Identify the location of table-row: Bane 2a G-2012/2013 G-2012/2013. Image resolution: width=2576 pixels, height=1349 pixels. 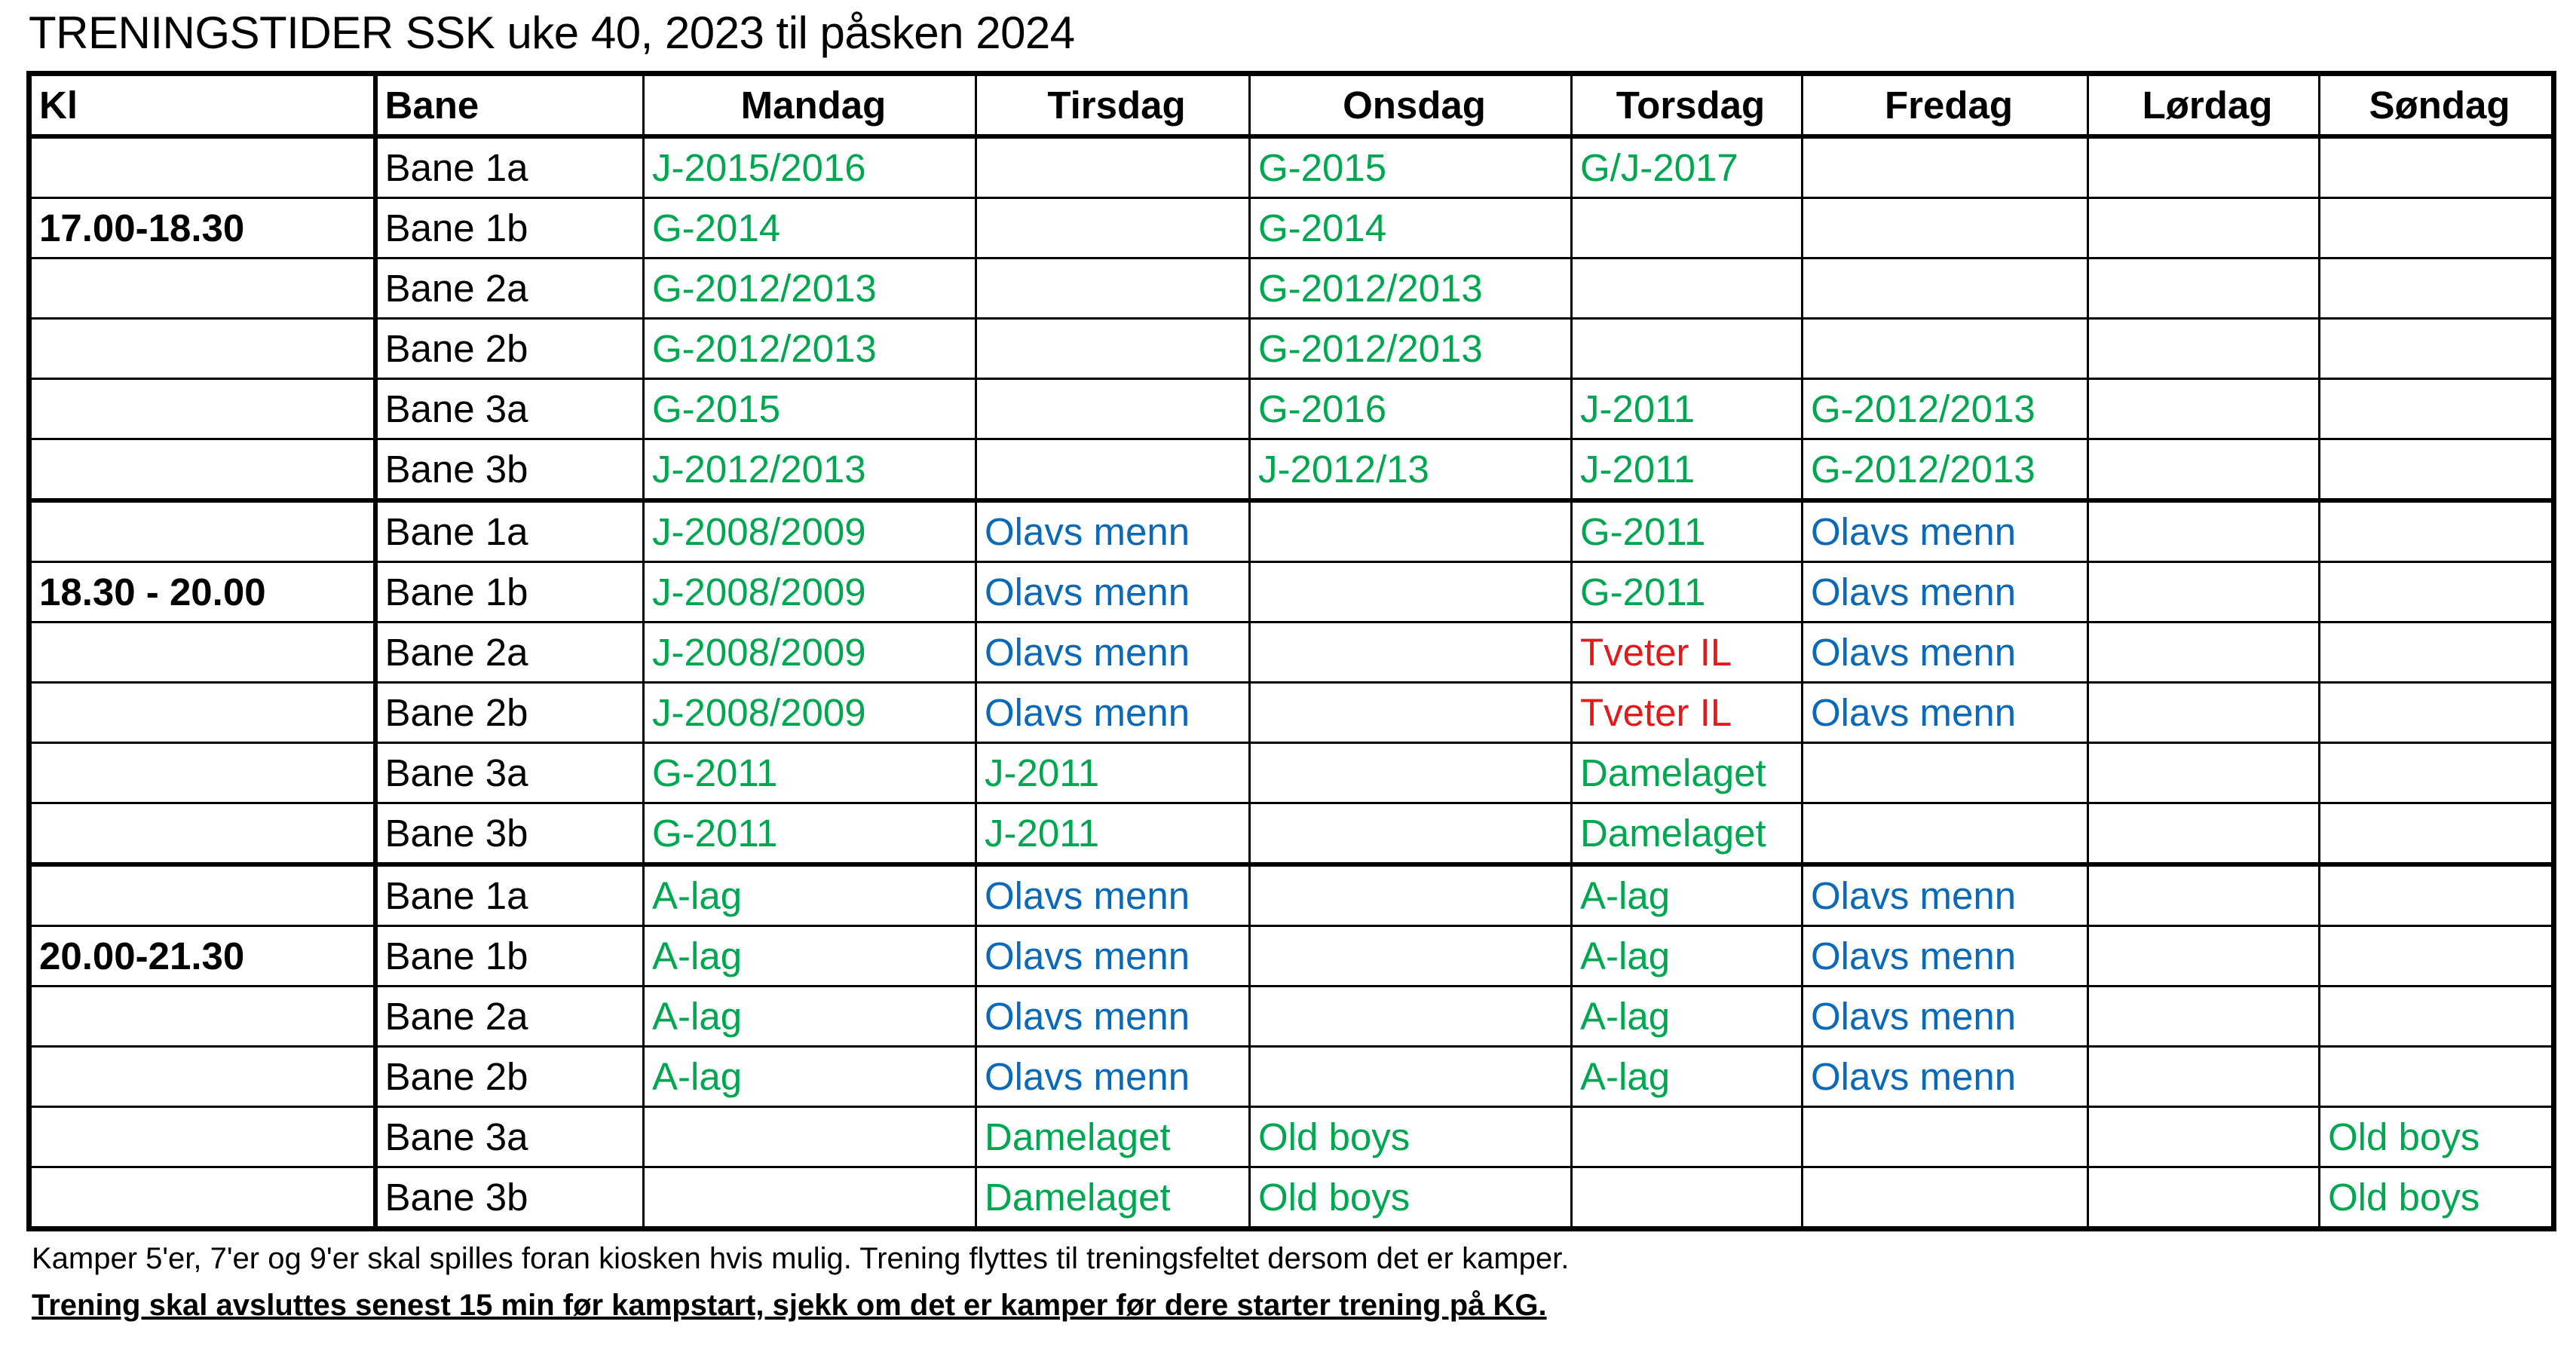
(1291, 288).